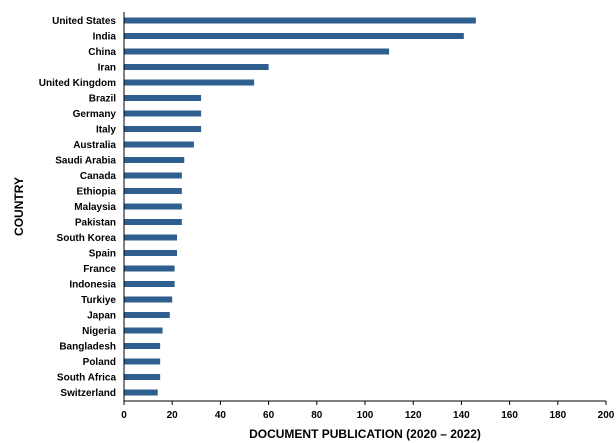  Describe the element at coordinates (365, 415) in the screenshot. I see `x-tick-label-100: 100` at that location.